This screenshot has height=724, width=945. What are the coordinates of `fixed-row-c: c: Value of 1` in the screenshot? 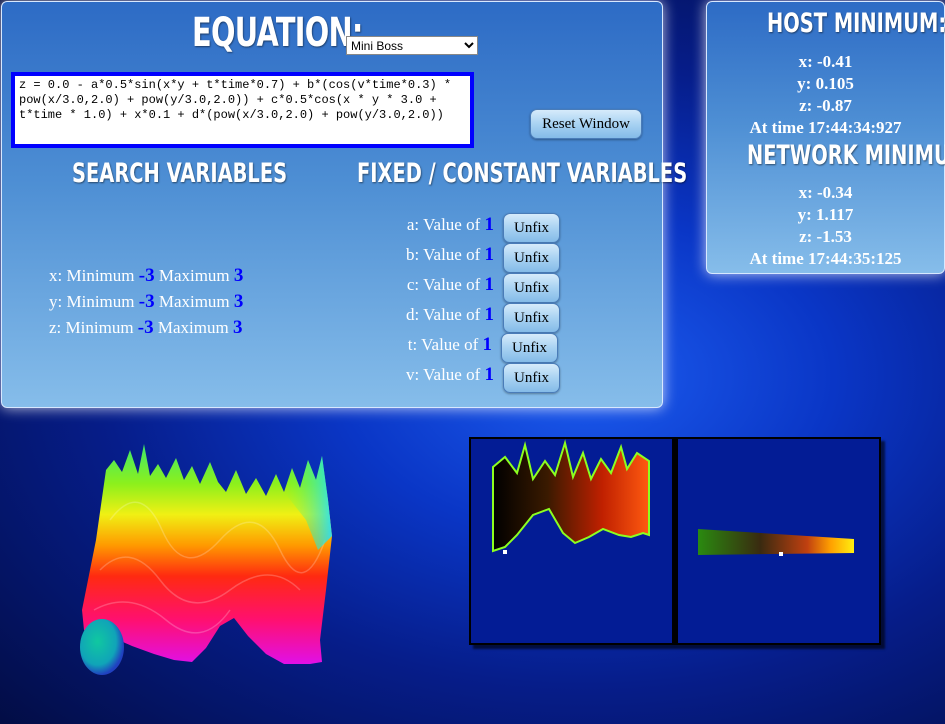 It's located at (444, 285).